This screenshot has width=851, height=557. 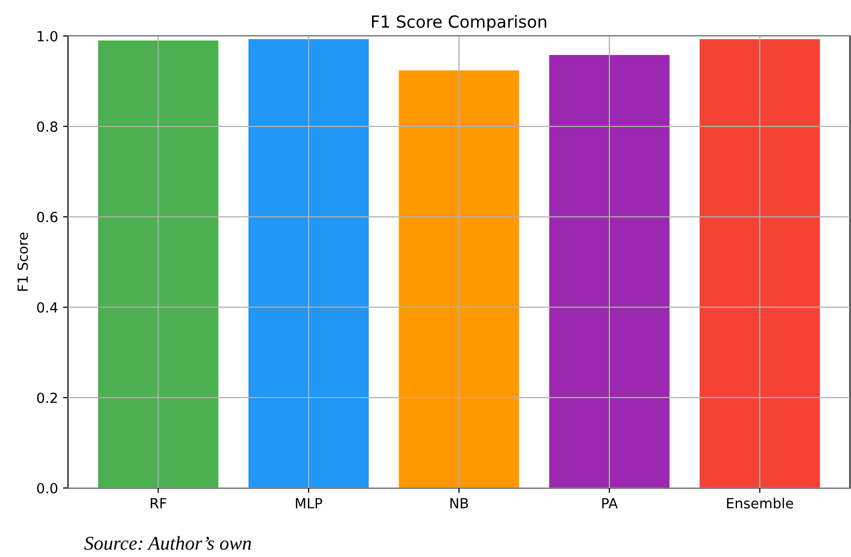 What do you see at coordinates (610, 503) in the screenshot?
I see `x-tick-label: PA` at bounding box center [610, 503].